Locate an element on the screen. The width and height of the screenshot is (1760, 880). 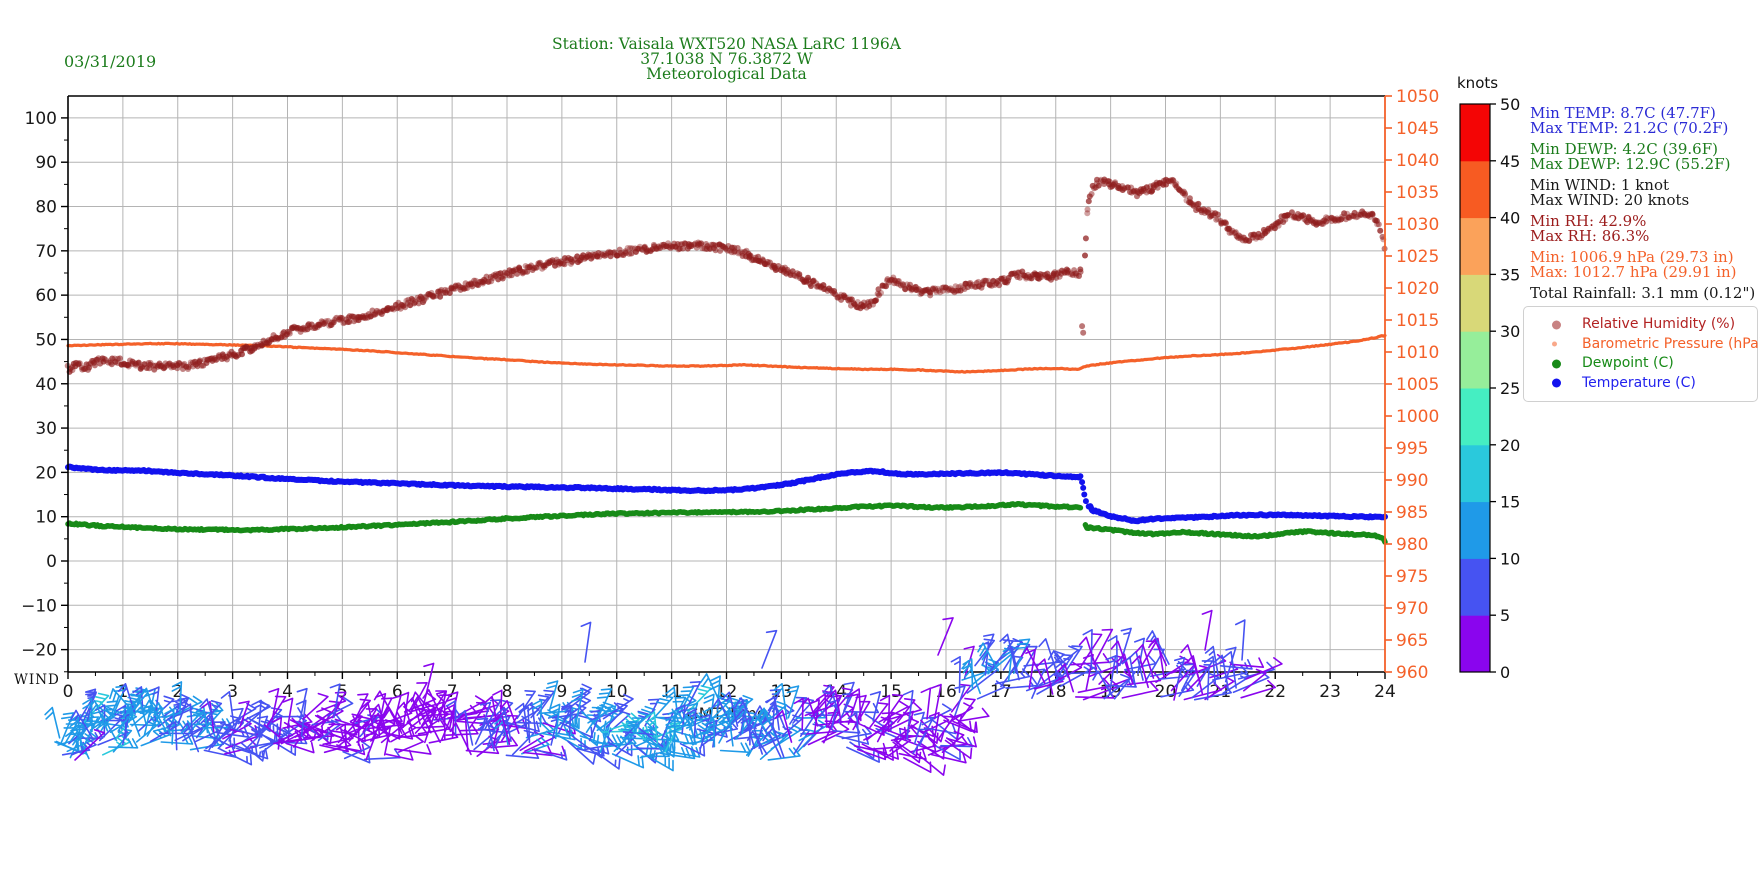
stat-line-6: Min RH: 42.9% is located at coordinates (1588, 221).